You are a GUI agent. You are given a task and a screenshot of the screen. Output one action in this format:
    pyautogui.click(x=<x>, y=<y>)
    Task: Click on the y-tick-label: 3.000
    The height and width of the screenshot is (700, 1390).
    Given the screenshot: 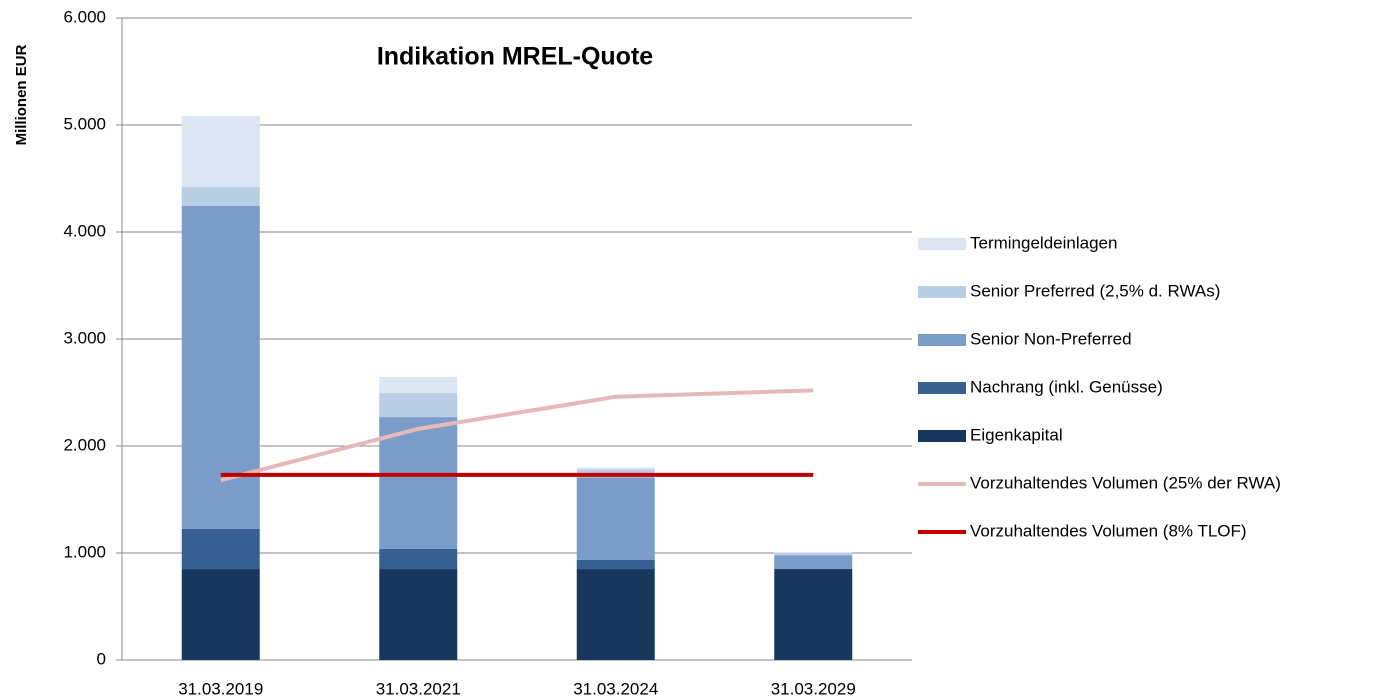 What is the action you would take?
    pyautogui.click(x=84, y=337)
    